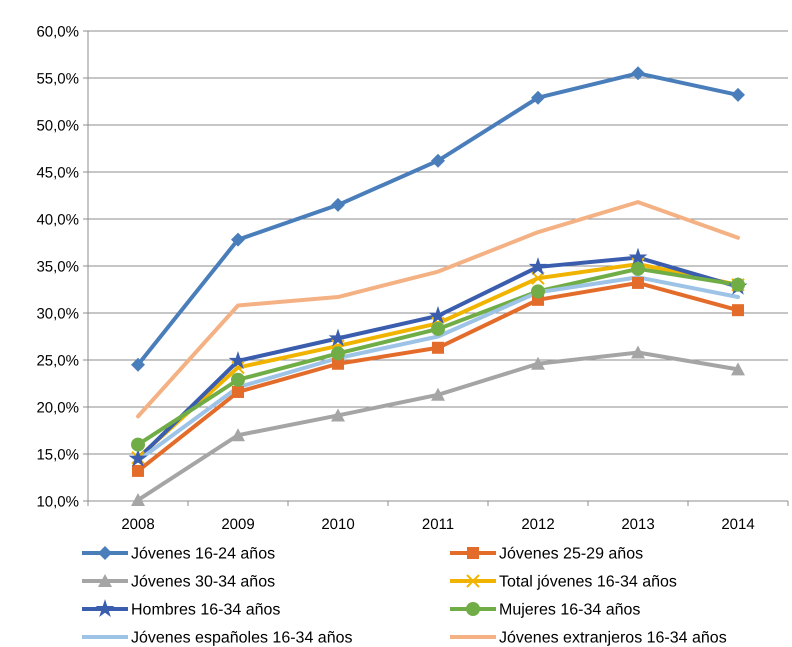 The width and height of the screenshot is (792, 647). I want to click on legend-label: Jóvenes extranjeros 16-34 años, so click(613, 638).